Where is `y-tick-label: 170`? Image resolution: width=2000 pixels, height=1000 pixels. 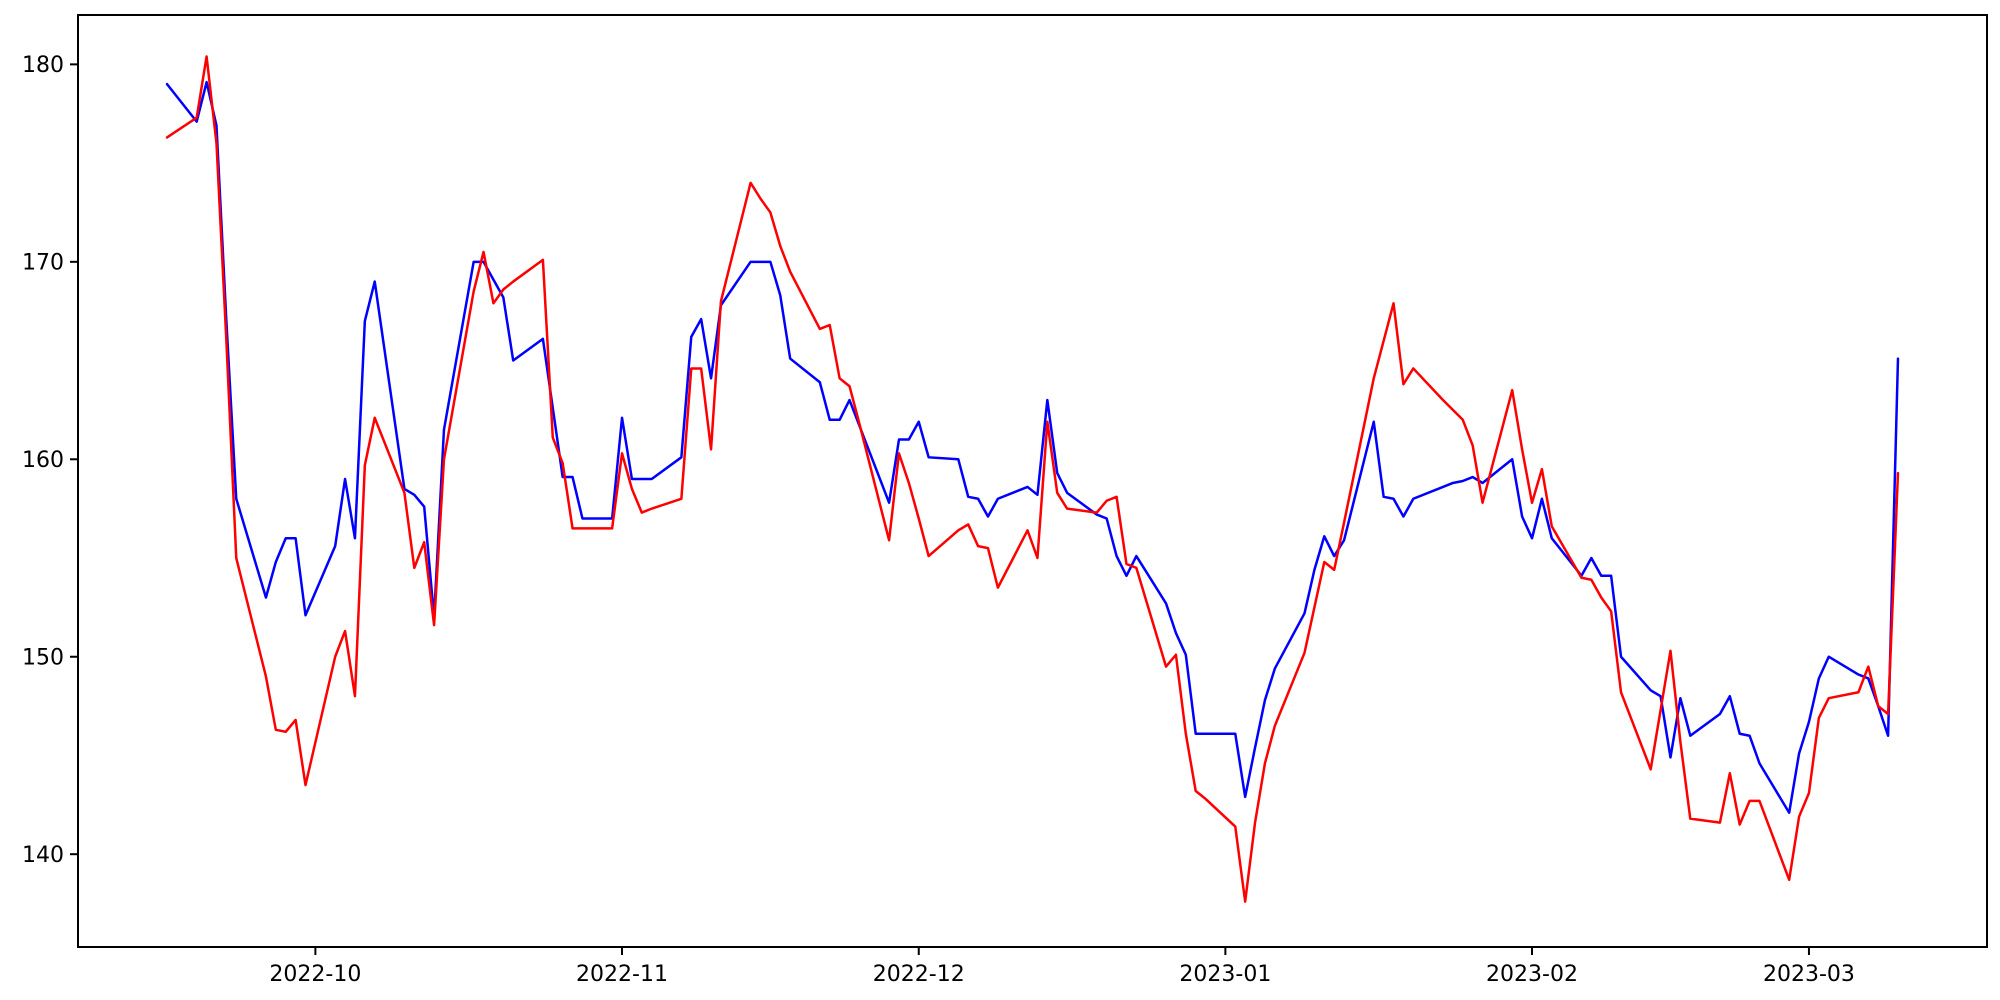
y-tick-label: 170 is located at coordinates (43, 263).